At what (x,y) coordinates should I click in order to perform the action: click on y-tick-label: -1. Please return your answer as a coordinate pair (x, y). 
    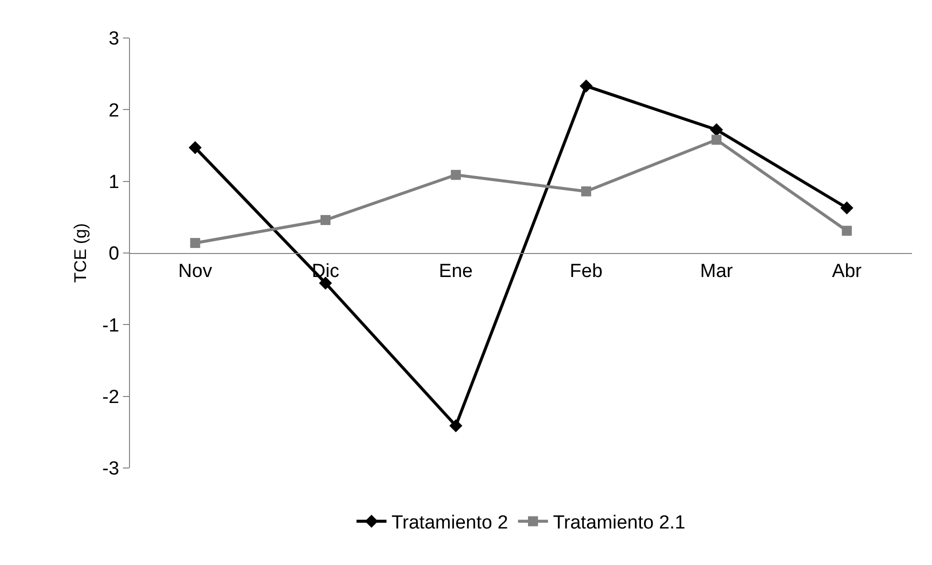
    Looking at the image, I should click on (111, 325).